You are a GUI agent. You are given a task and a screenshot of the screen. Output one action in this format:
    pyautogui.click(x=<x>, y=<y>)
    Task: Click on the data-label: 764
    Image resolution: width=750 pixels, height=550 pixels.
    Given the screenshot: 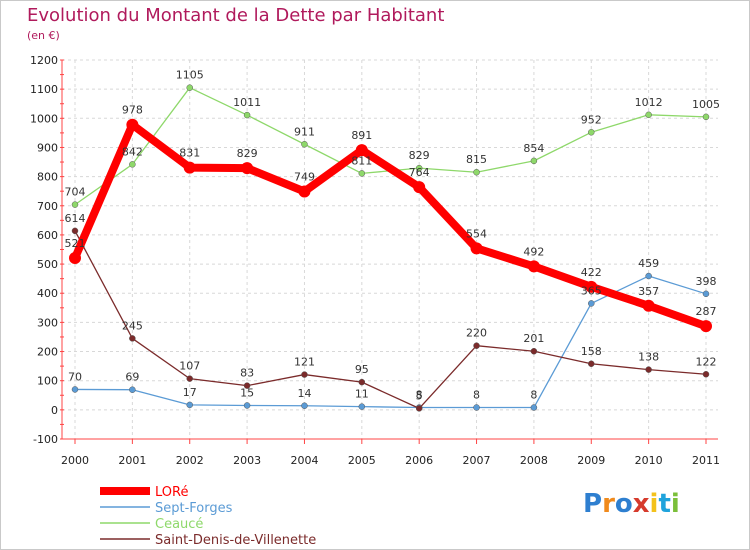 What is the action you would take?
    pyautogui.click(x=419, y=172)
    